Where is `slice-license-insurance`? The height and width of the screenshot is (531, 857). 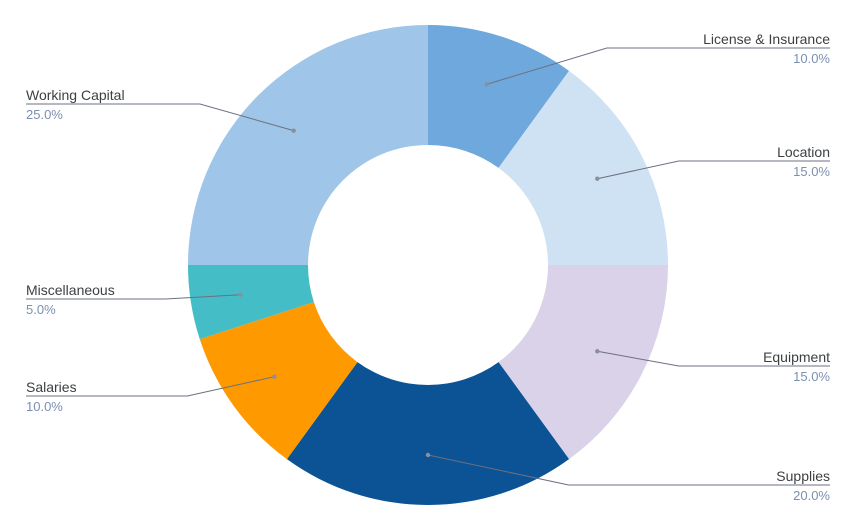 slice-license-insurance is located at coordinates (499, 96).